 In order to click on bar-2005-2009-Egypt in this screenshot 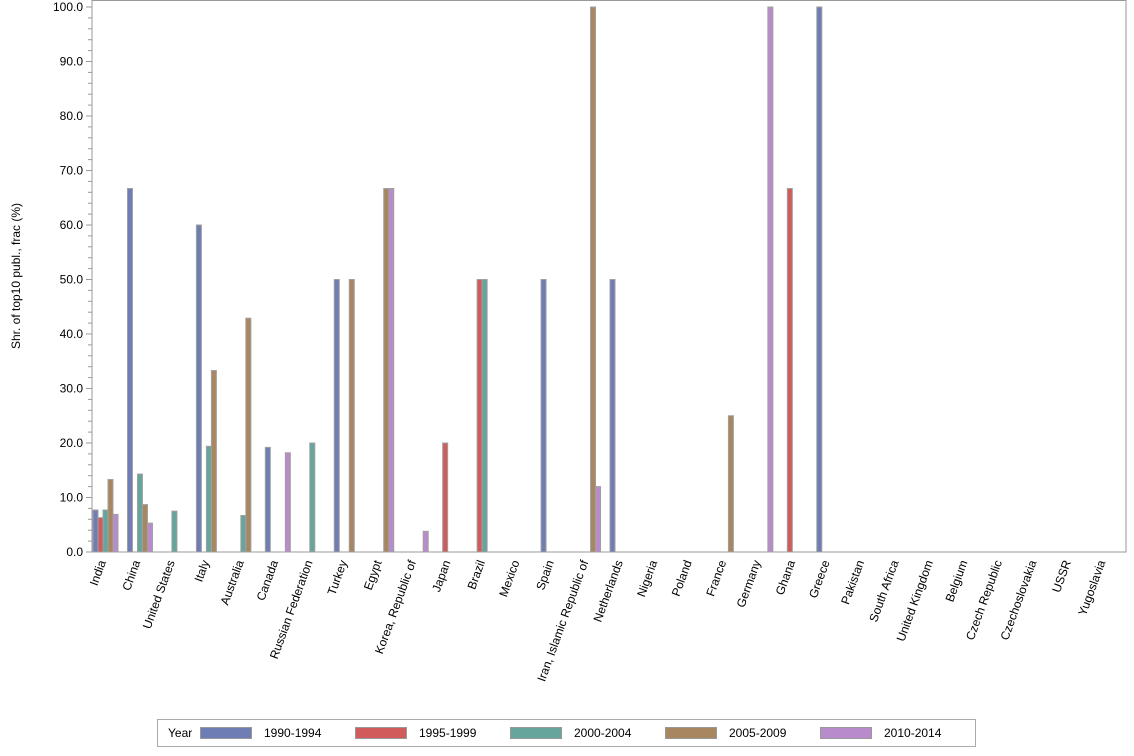, I will do `click(386, 370)`.